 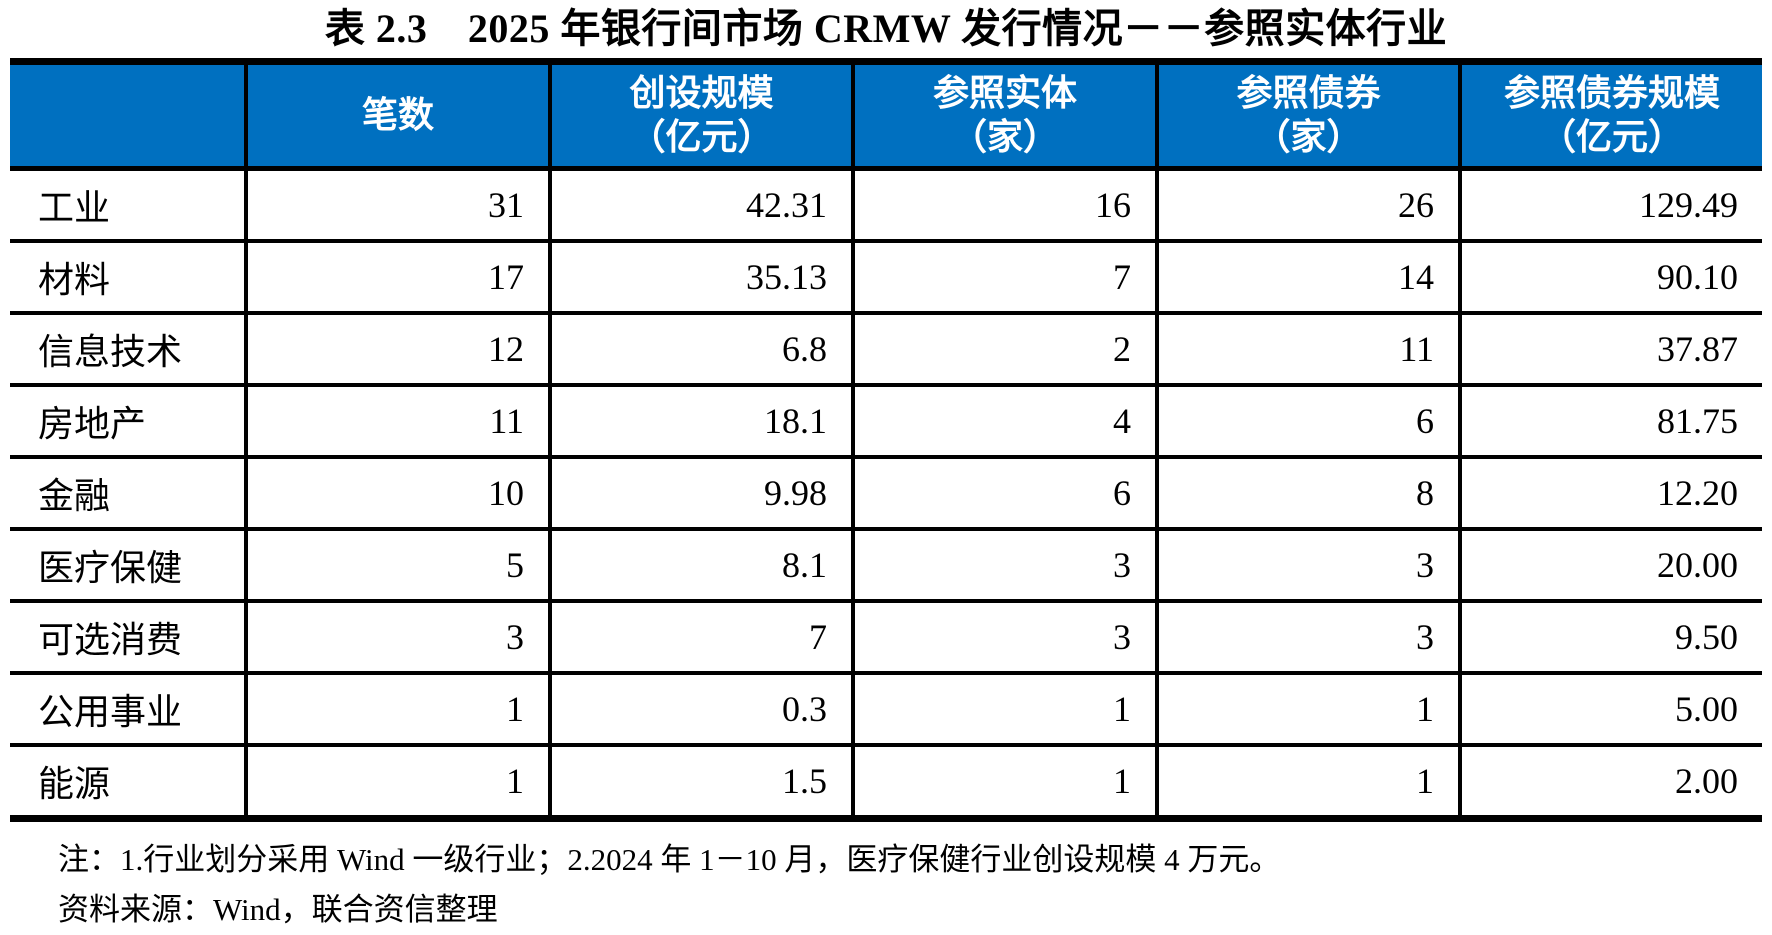 What do you see at coordinates (1610, 494) in the screenshot?
I see `row-value: 12.20` at bounding box center [1610, 494].